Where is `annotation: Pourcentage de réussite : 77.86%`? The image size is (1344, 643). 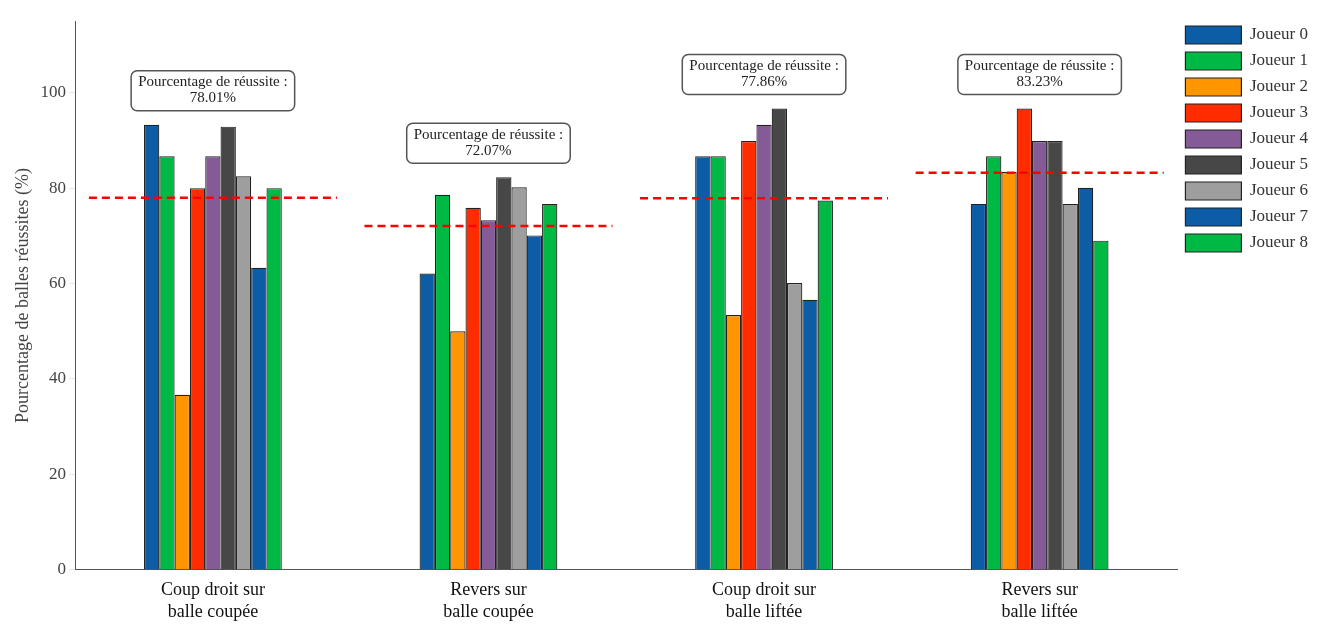 annotation: Pourcentage de réussite : 77.86% is located at coordinates (764, 72).